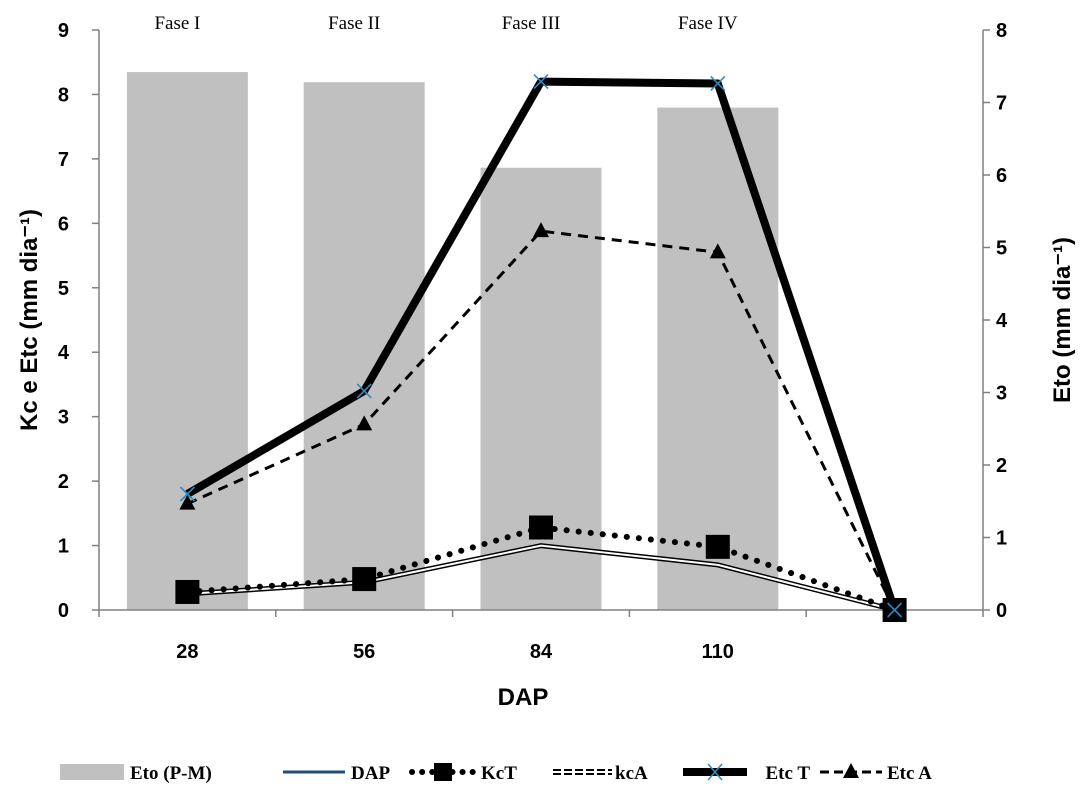 This screenshot has width=1085, height=787. Describe the element at coordinates (63, 224) in the screenshot. I see `left-tick-label: 6` at that location.